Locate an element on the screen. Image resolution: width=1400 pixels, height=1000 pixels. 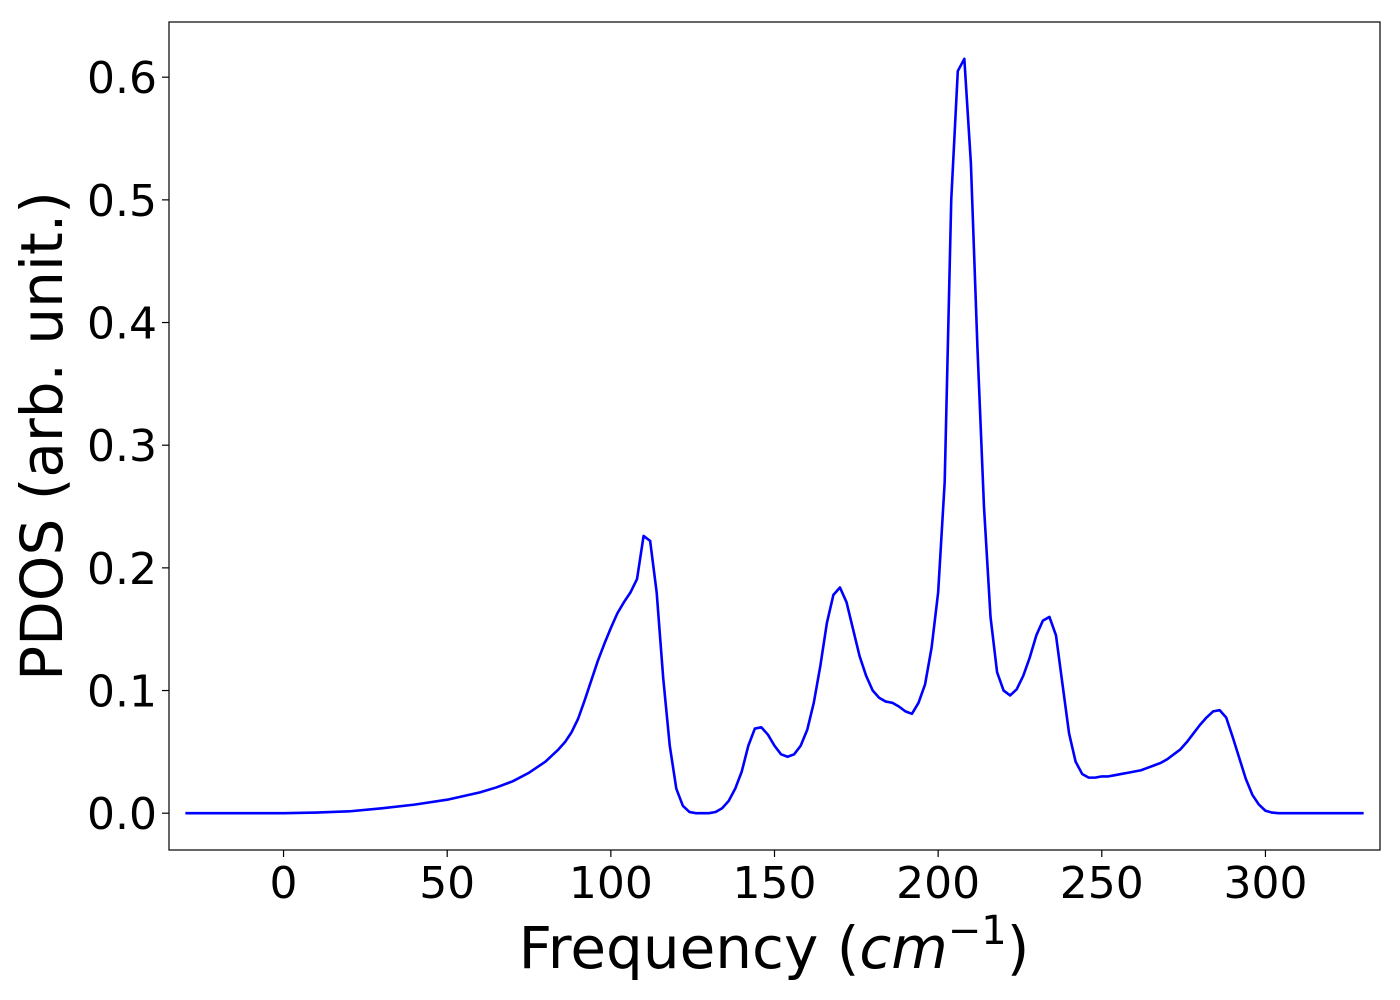
y-tick-label: 0.5 is located at coordinates (122, 201).